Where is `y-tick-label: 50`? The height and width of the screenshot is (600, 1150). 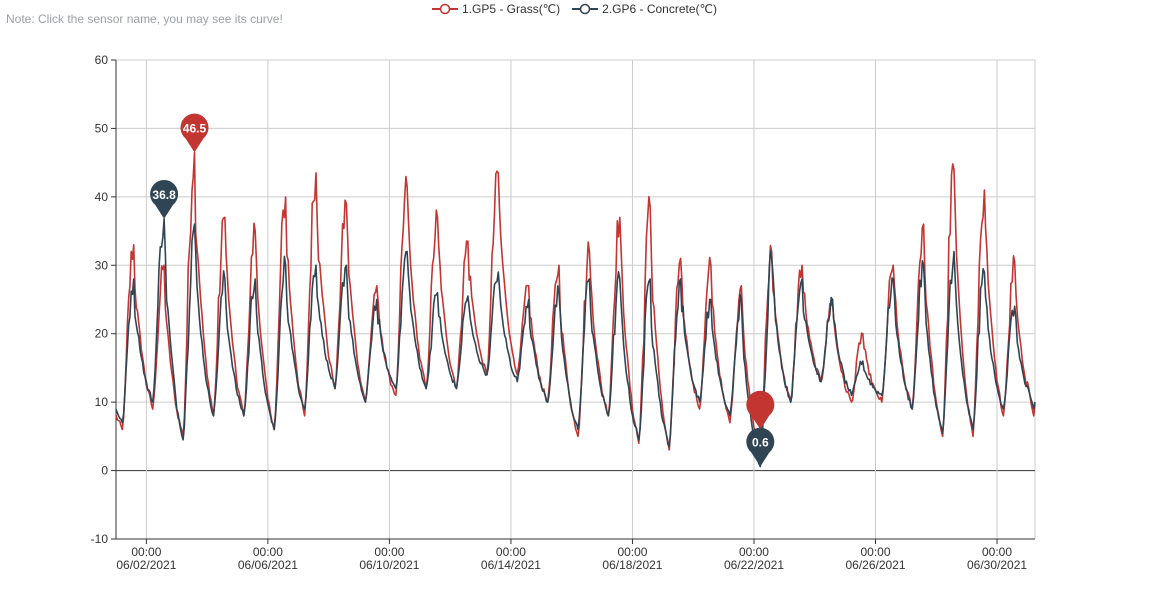
y-tick-label: 50 is located at coordinates (102, 128).